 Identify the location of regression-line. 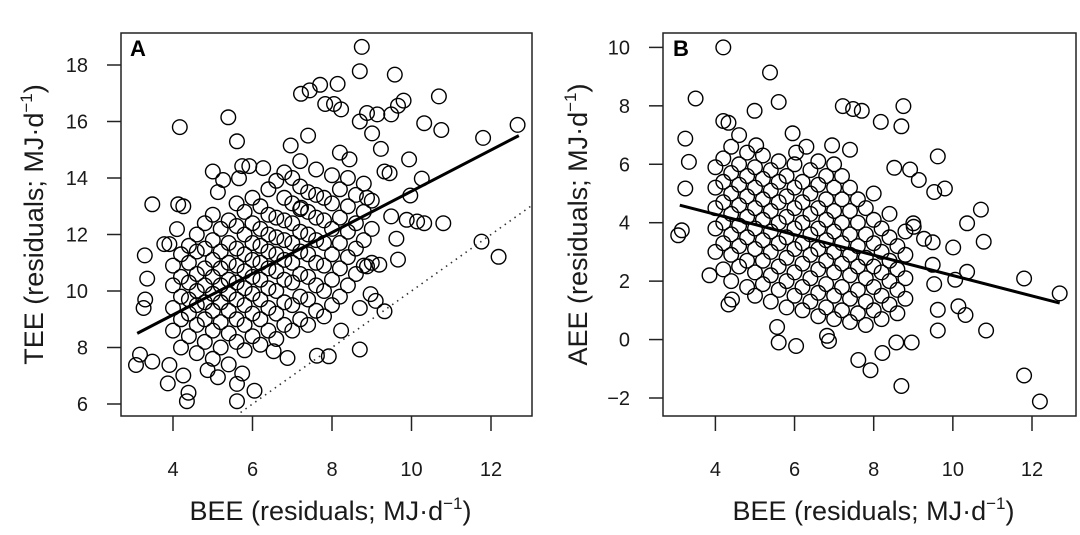
(870, 254).